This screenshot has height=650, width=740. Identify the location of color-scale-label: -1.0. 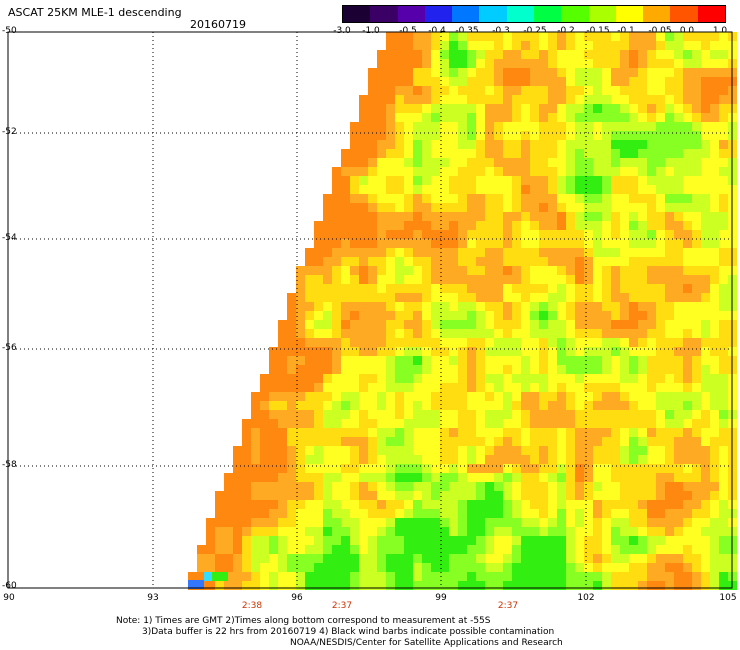
(371, 31).